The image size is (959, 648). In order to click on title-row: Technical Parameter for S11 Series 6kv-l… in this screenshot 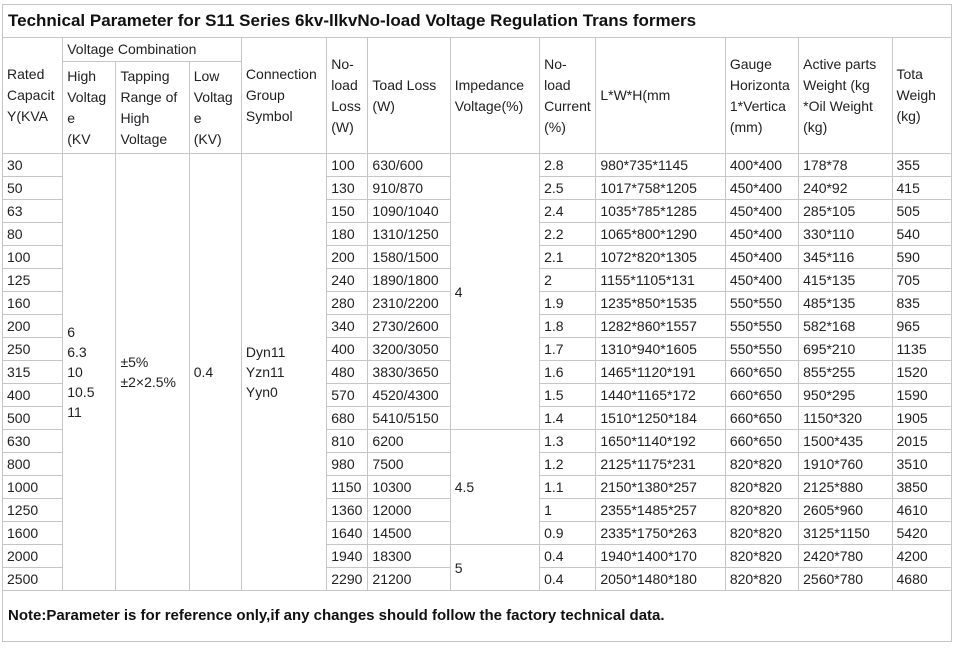, I will do `click(477, 21)`.